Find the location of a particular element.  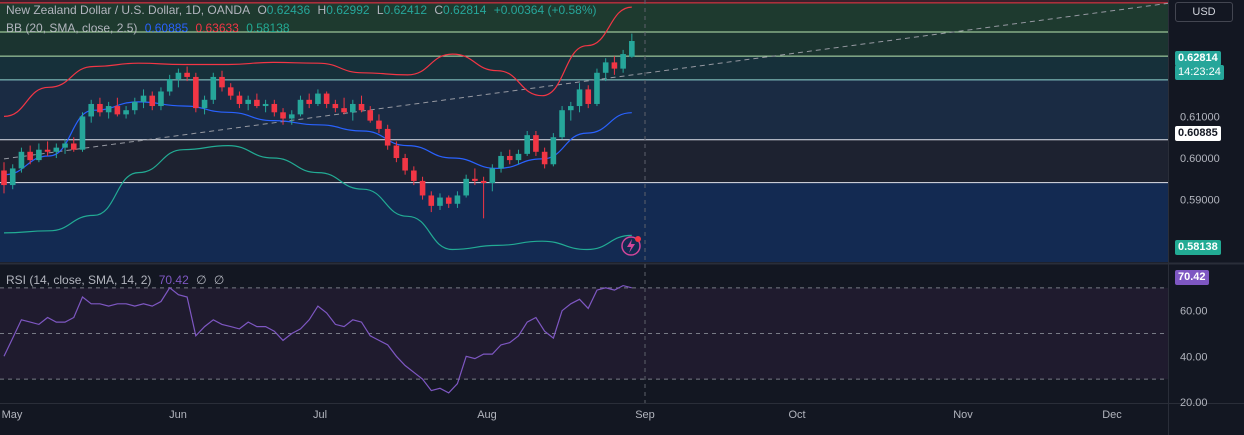

time-axis-label: Jul is located at coordinates (320, 415).